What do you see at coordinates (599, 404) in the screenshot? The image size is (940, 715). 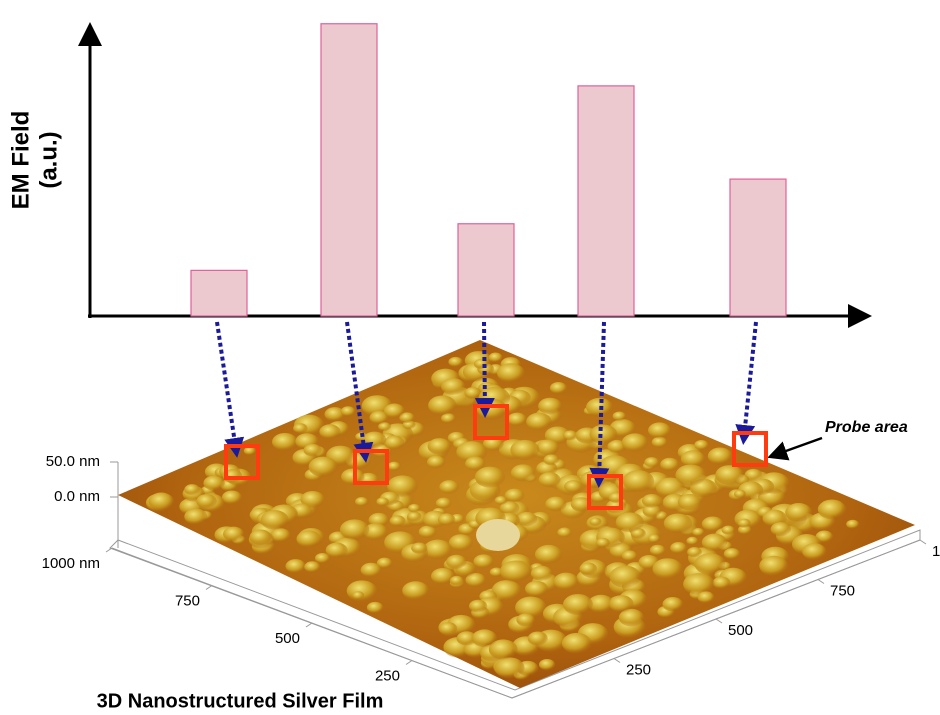 I see `link-arrow` at bounding box center [599, 404].